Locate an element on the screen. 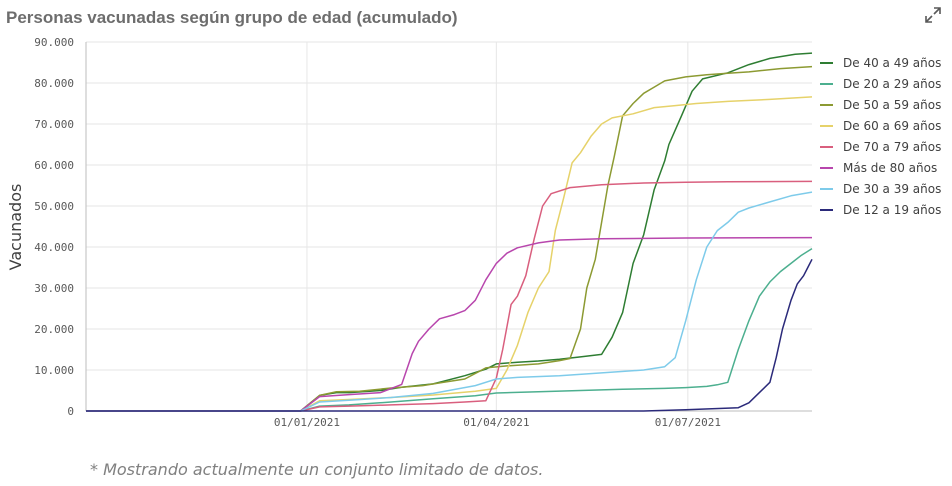  legend-label: De 12 a 19 años is located at coordinates (892, 209).